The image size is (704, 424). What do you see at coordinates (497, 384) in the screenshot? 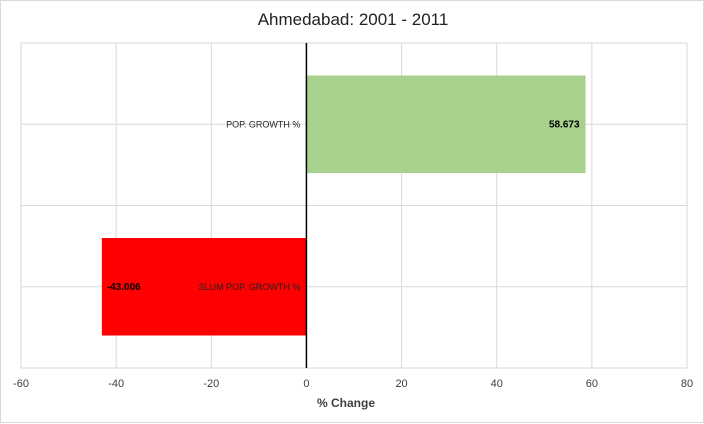
I see `x-tick-label: 40` at bounding box center [497, 384].